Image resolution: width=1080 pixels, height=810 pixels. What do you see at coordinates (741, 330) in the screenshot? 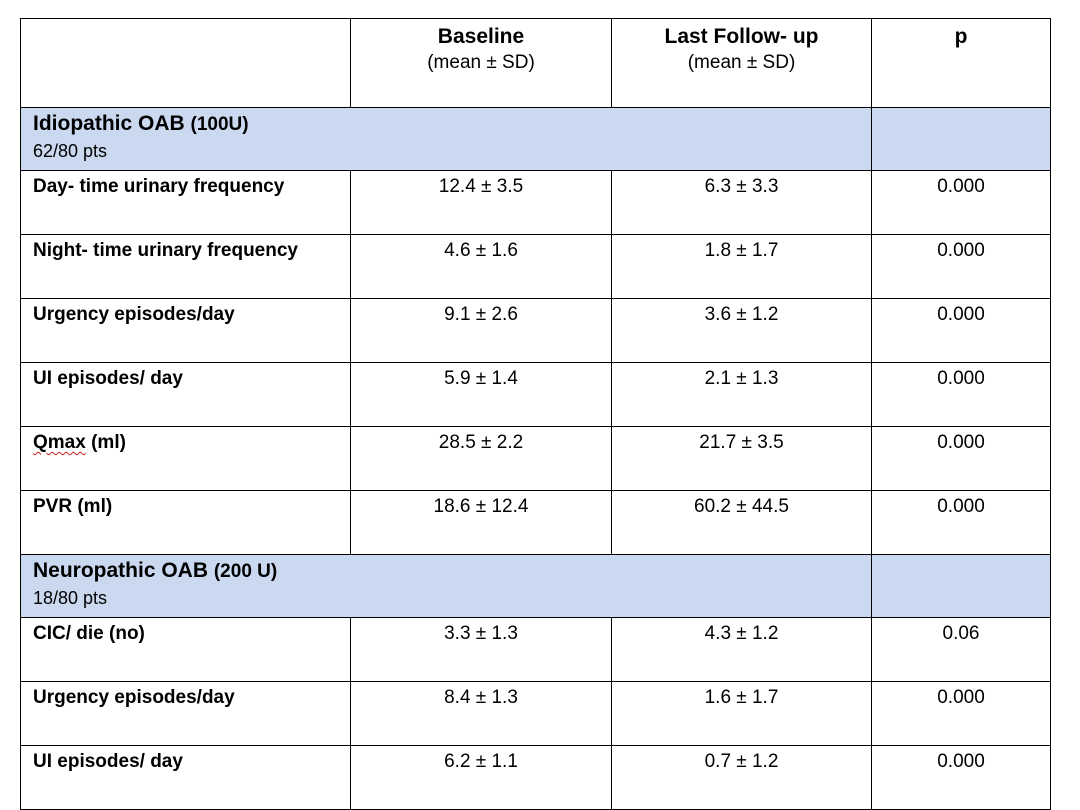
I see `last-followup-value: 3.6 ± 1.2` at bounding box center [741, 330].